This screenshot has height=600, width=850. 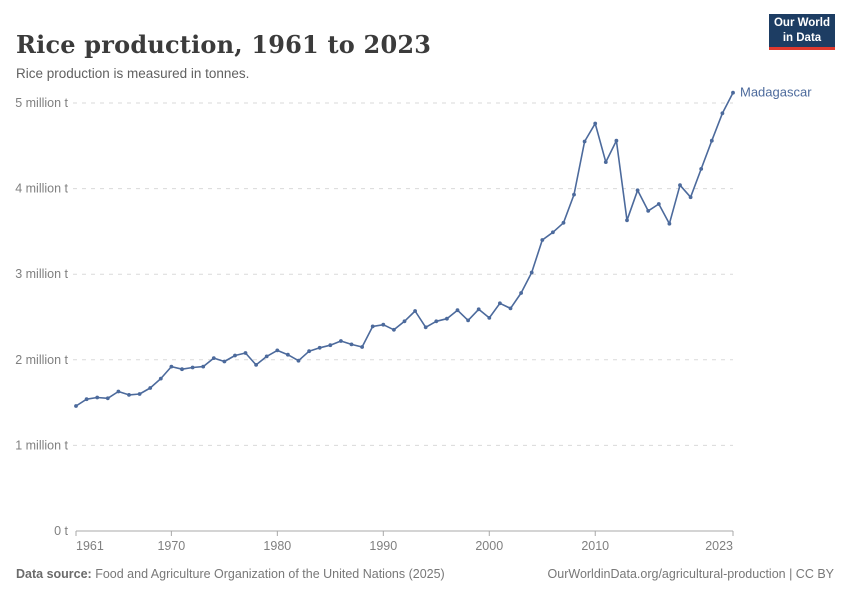 I want to click on x-tick-label: 2023, so click(x=719, y=546).